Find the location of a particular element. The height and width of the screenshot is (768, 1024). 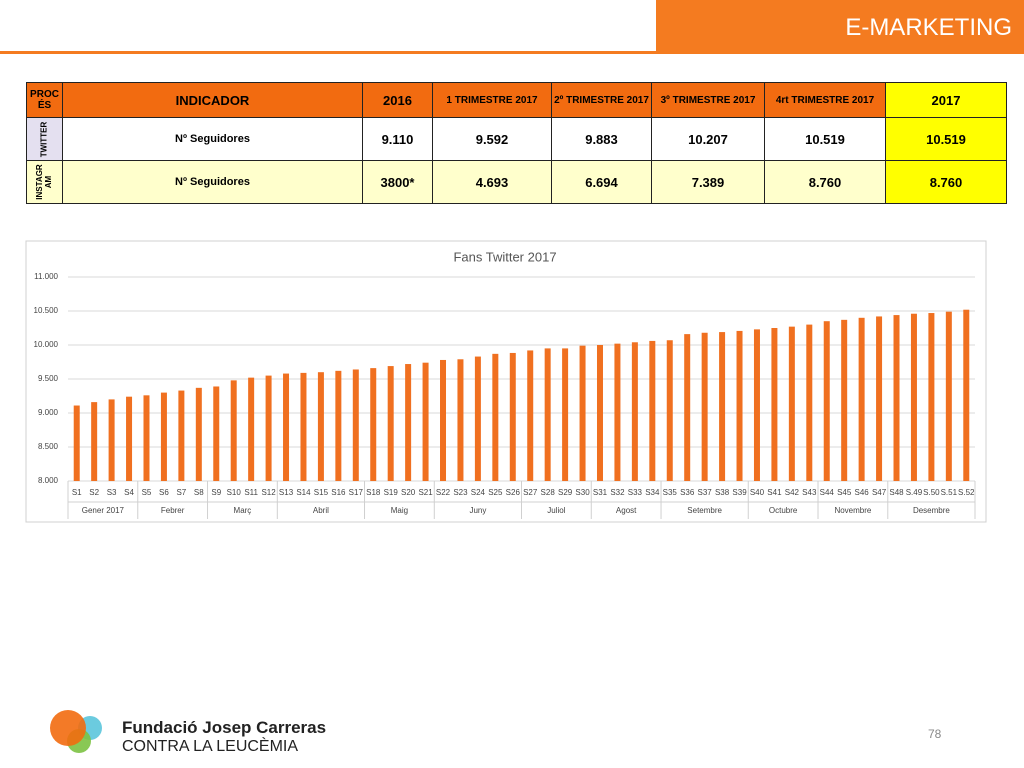

cell: INSTAGR AM is located at coordinates (44, 182).